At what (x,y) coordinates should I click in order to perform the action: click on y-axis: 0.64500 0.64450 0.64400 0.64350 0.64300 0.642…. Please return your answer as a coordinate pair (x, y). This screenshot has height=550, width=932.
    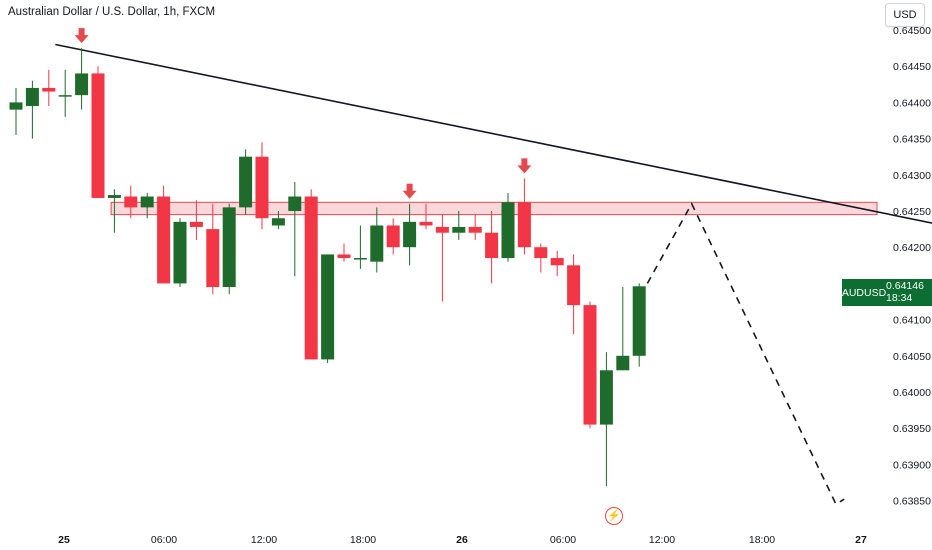
    Looking at the image, I should click on (912, 266).